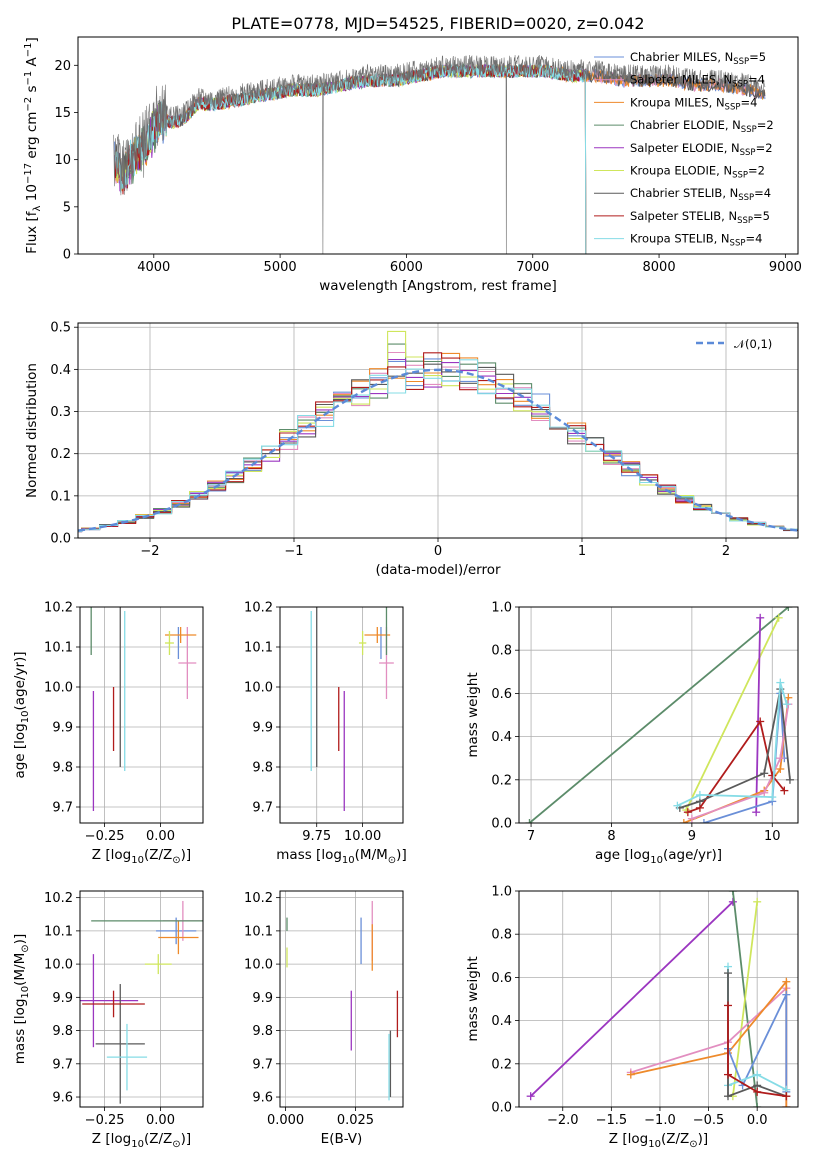 This screenshot has width=819, height=1170. Describe the element at coordinates (736, 766) in the screenshot. I see `series-salpeter-stelib` at that location.